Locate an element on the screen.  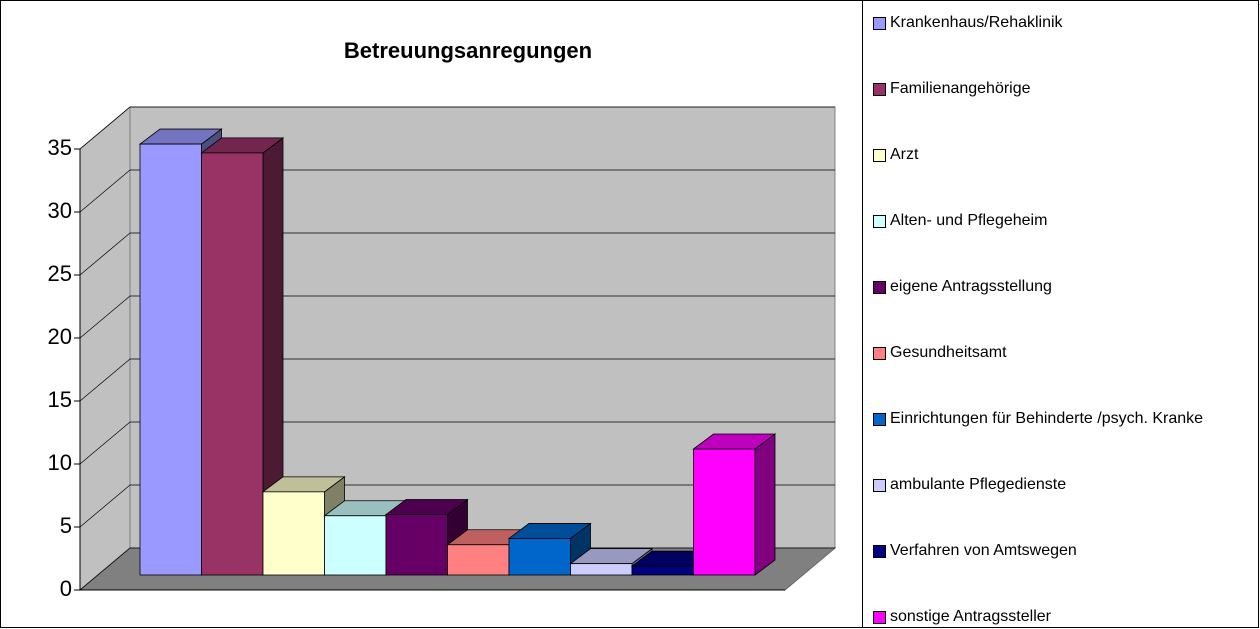
y-tick-label: 15 is located at coordinates (60, 399).